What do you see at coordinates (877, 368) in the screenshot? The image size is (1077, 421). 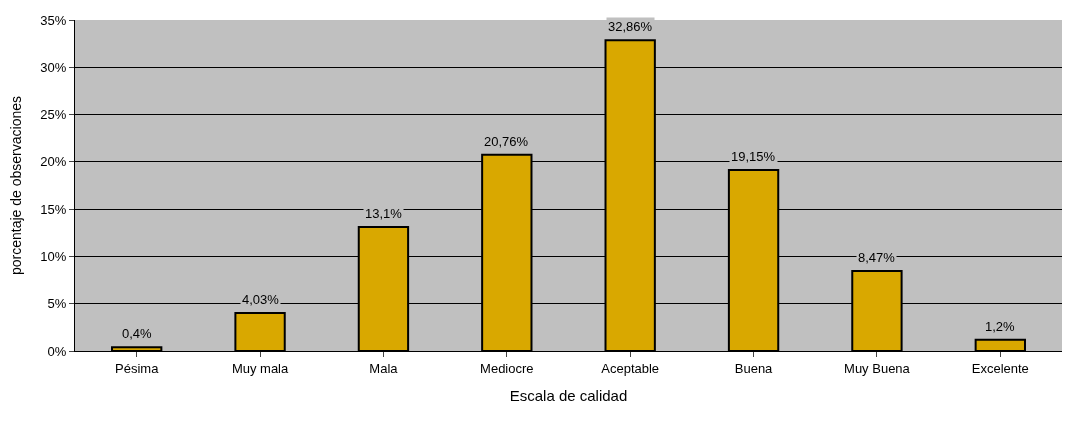 I see `x-tick-label: Muy Buena` at bounding box center [877, 368].